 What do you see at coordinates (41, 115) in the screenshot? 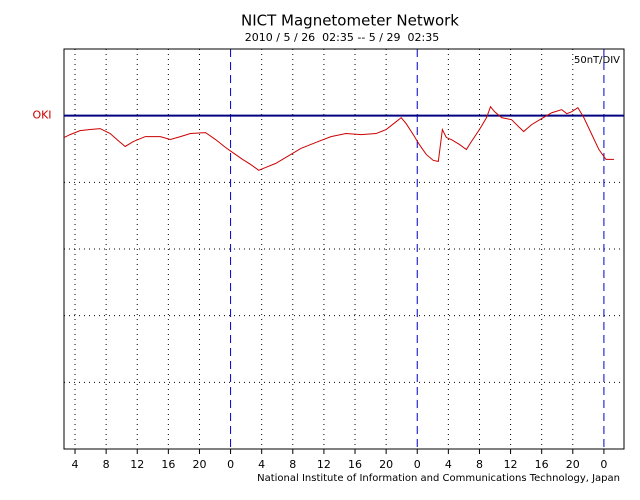
I see `series-label: OKI` at bounding box center [41, 115].